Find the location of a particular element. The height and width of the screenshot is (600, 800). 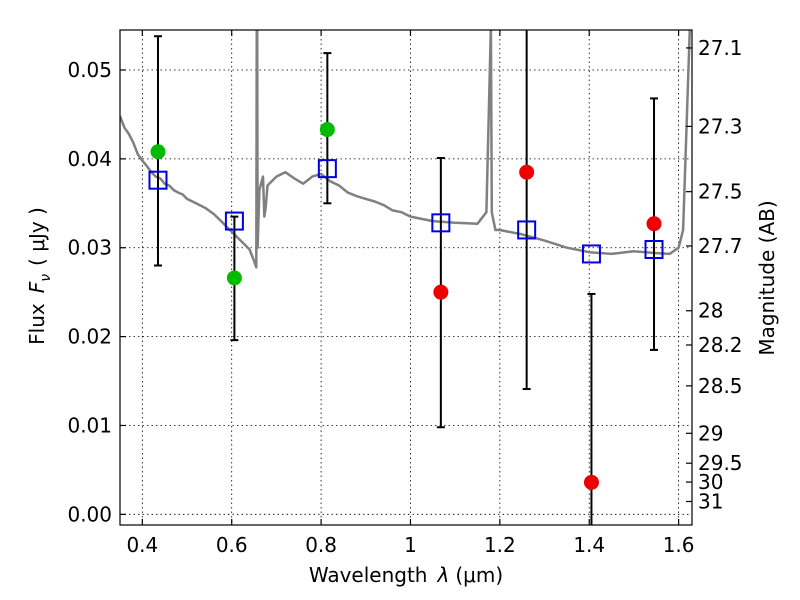

x-tick-label: 1.6 is located at coordinates (679, 545).